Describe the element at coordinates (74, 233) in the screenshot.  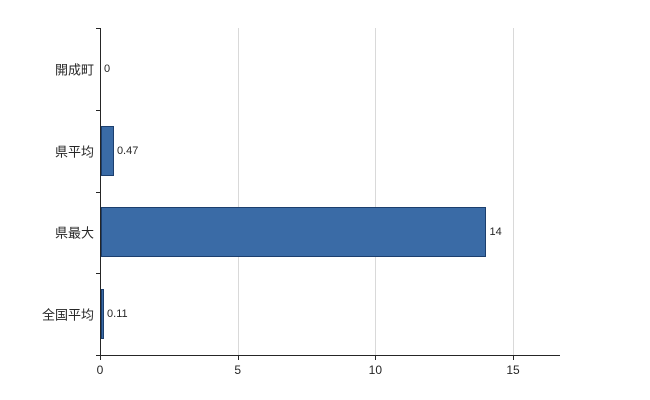
I see `category-label: 県最大` at that location.